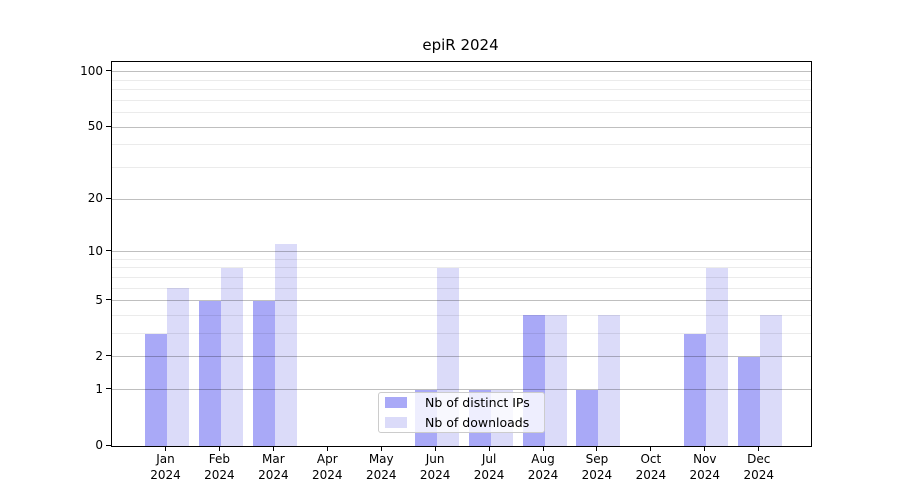 The width and height of the screenshot is (900, 500). What do you see at coordinates (166, 467) in the screenshot?
I see `x-tick-label-jan: Jan 2024` at bounding box center [166, 467].